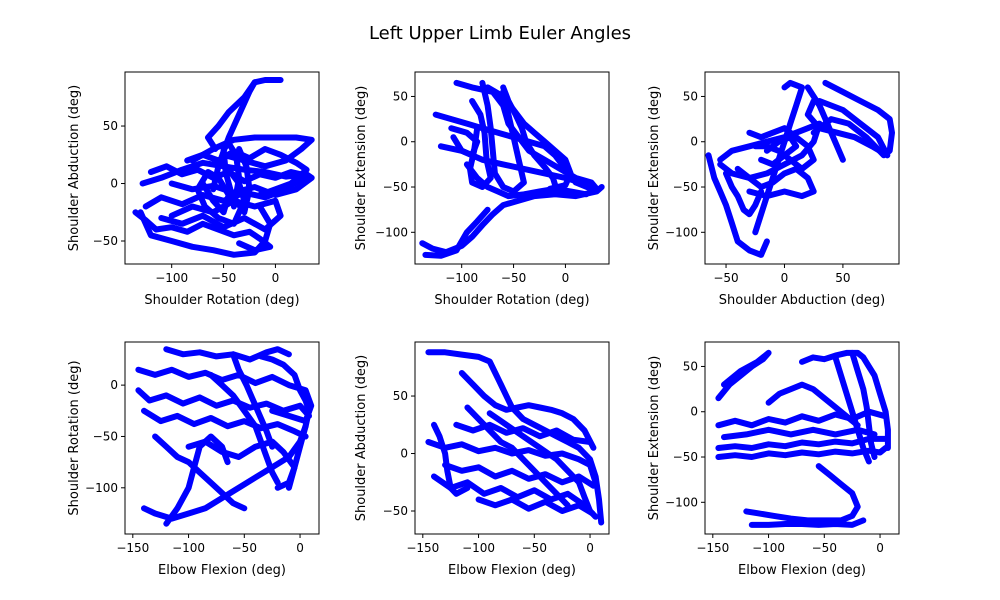  I want to click on x-axis-label: Shoulder Abduction (deg), so click(802, 300).